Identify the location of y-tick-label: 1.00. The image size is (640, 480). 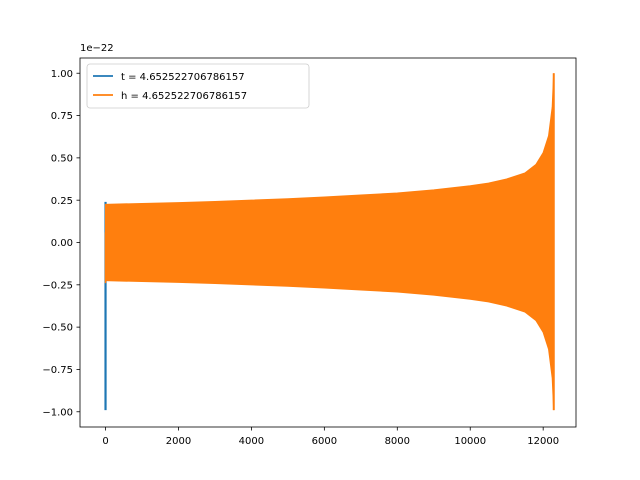
(62, 74).